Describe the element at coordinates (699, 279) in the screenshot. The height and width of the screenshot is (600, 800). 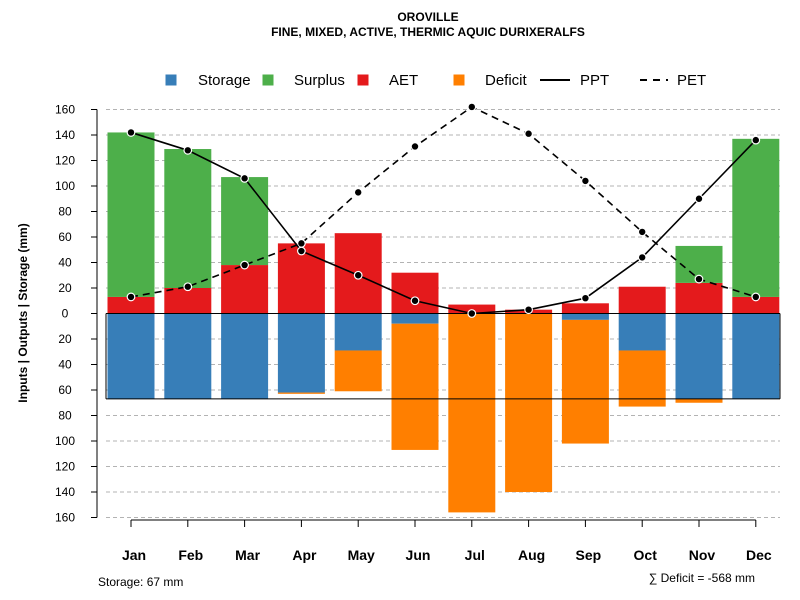
I see `pet-point-nov` at that location.